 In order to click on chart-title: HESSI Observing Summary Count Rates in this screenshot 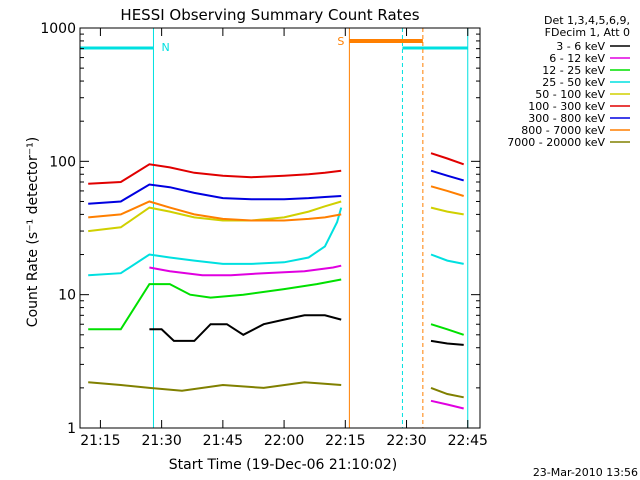, I will do `click(269, 15)`.